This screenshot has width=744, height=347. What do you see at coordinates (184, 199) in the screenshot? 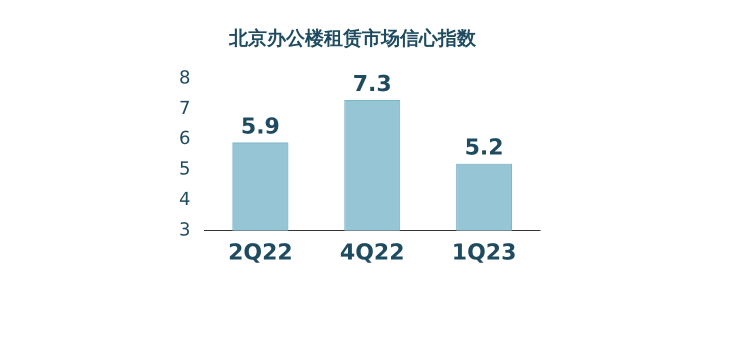
I see `y-tick-label: 4` at bounding box center [184, 199].